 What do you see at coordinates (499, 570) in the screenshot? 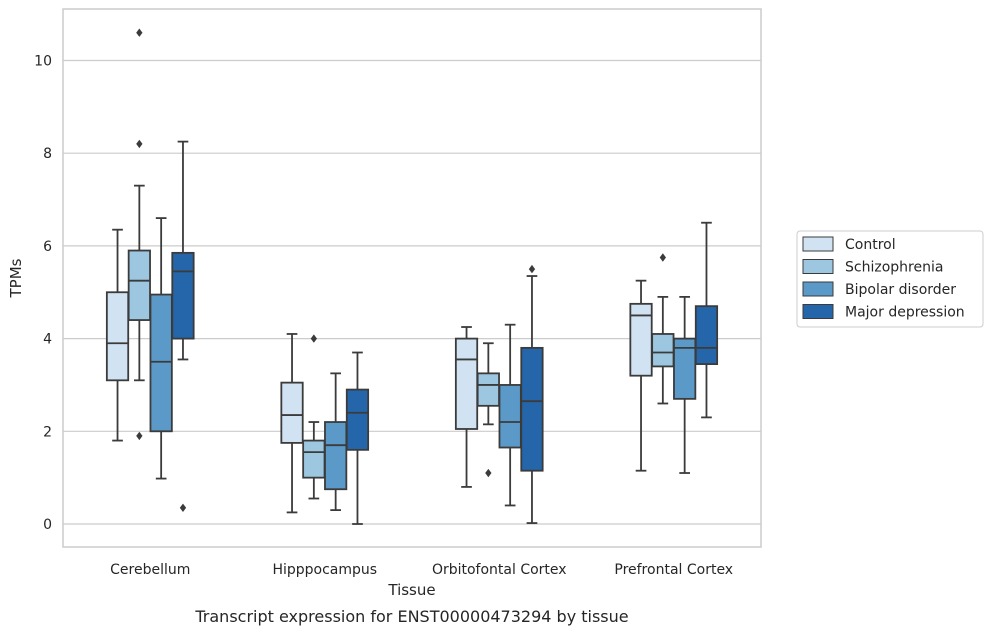
I see `x-tick-label: Orbitofontal Cortex` at bounding box center [499, 570].